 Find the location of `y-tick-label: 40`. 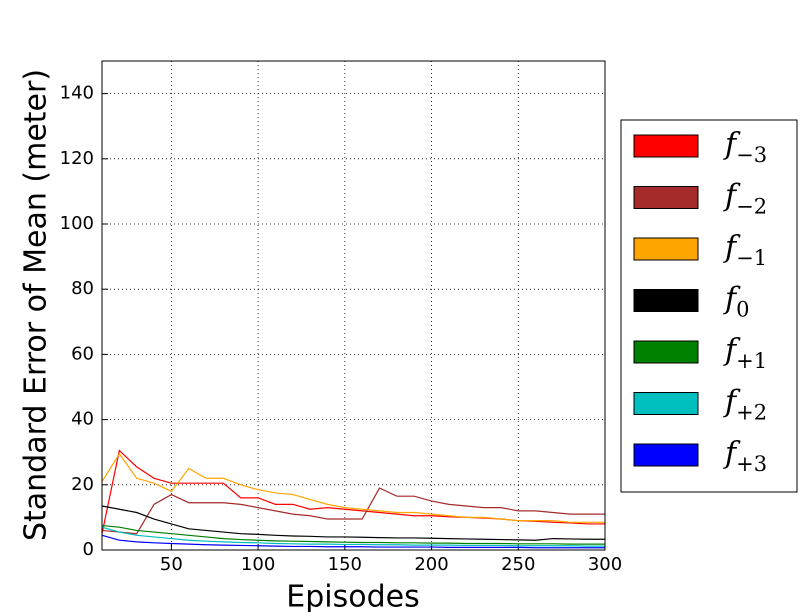

y-tick-label: 40 is located at coordinates (82, 419).